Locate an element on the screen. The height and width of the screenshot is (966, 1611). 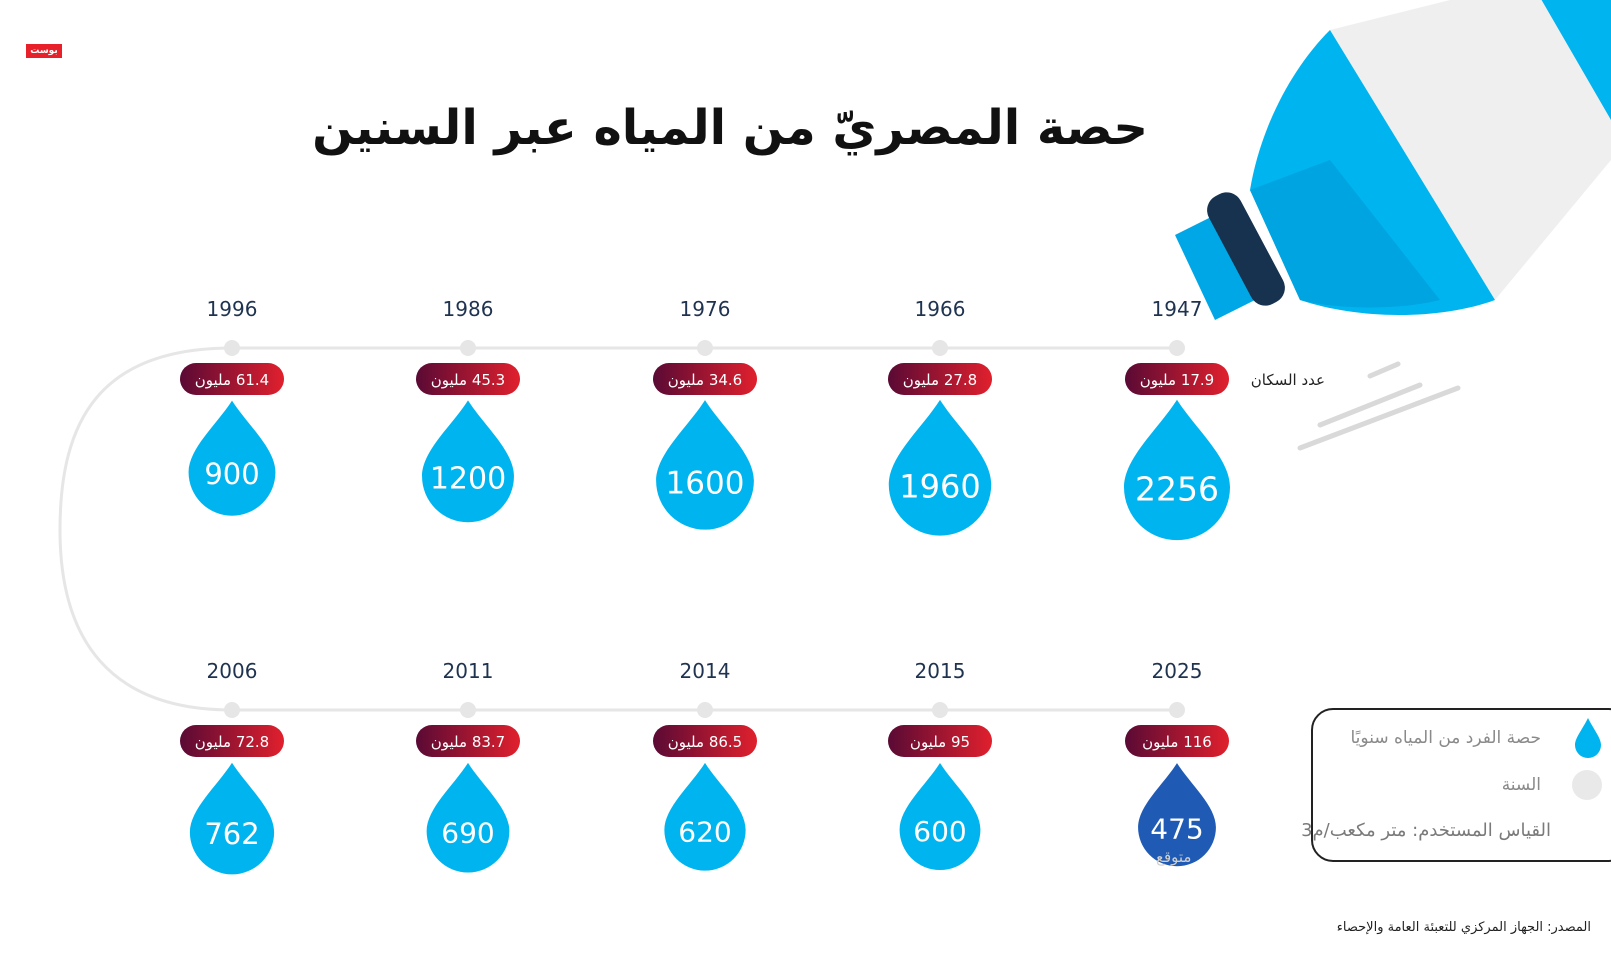
motion-lines is located at coordinates (1379, 406).